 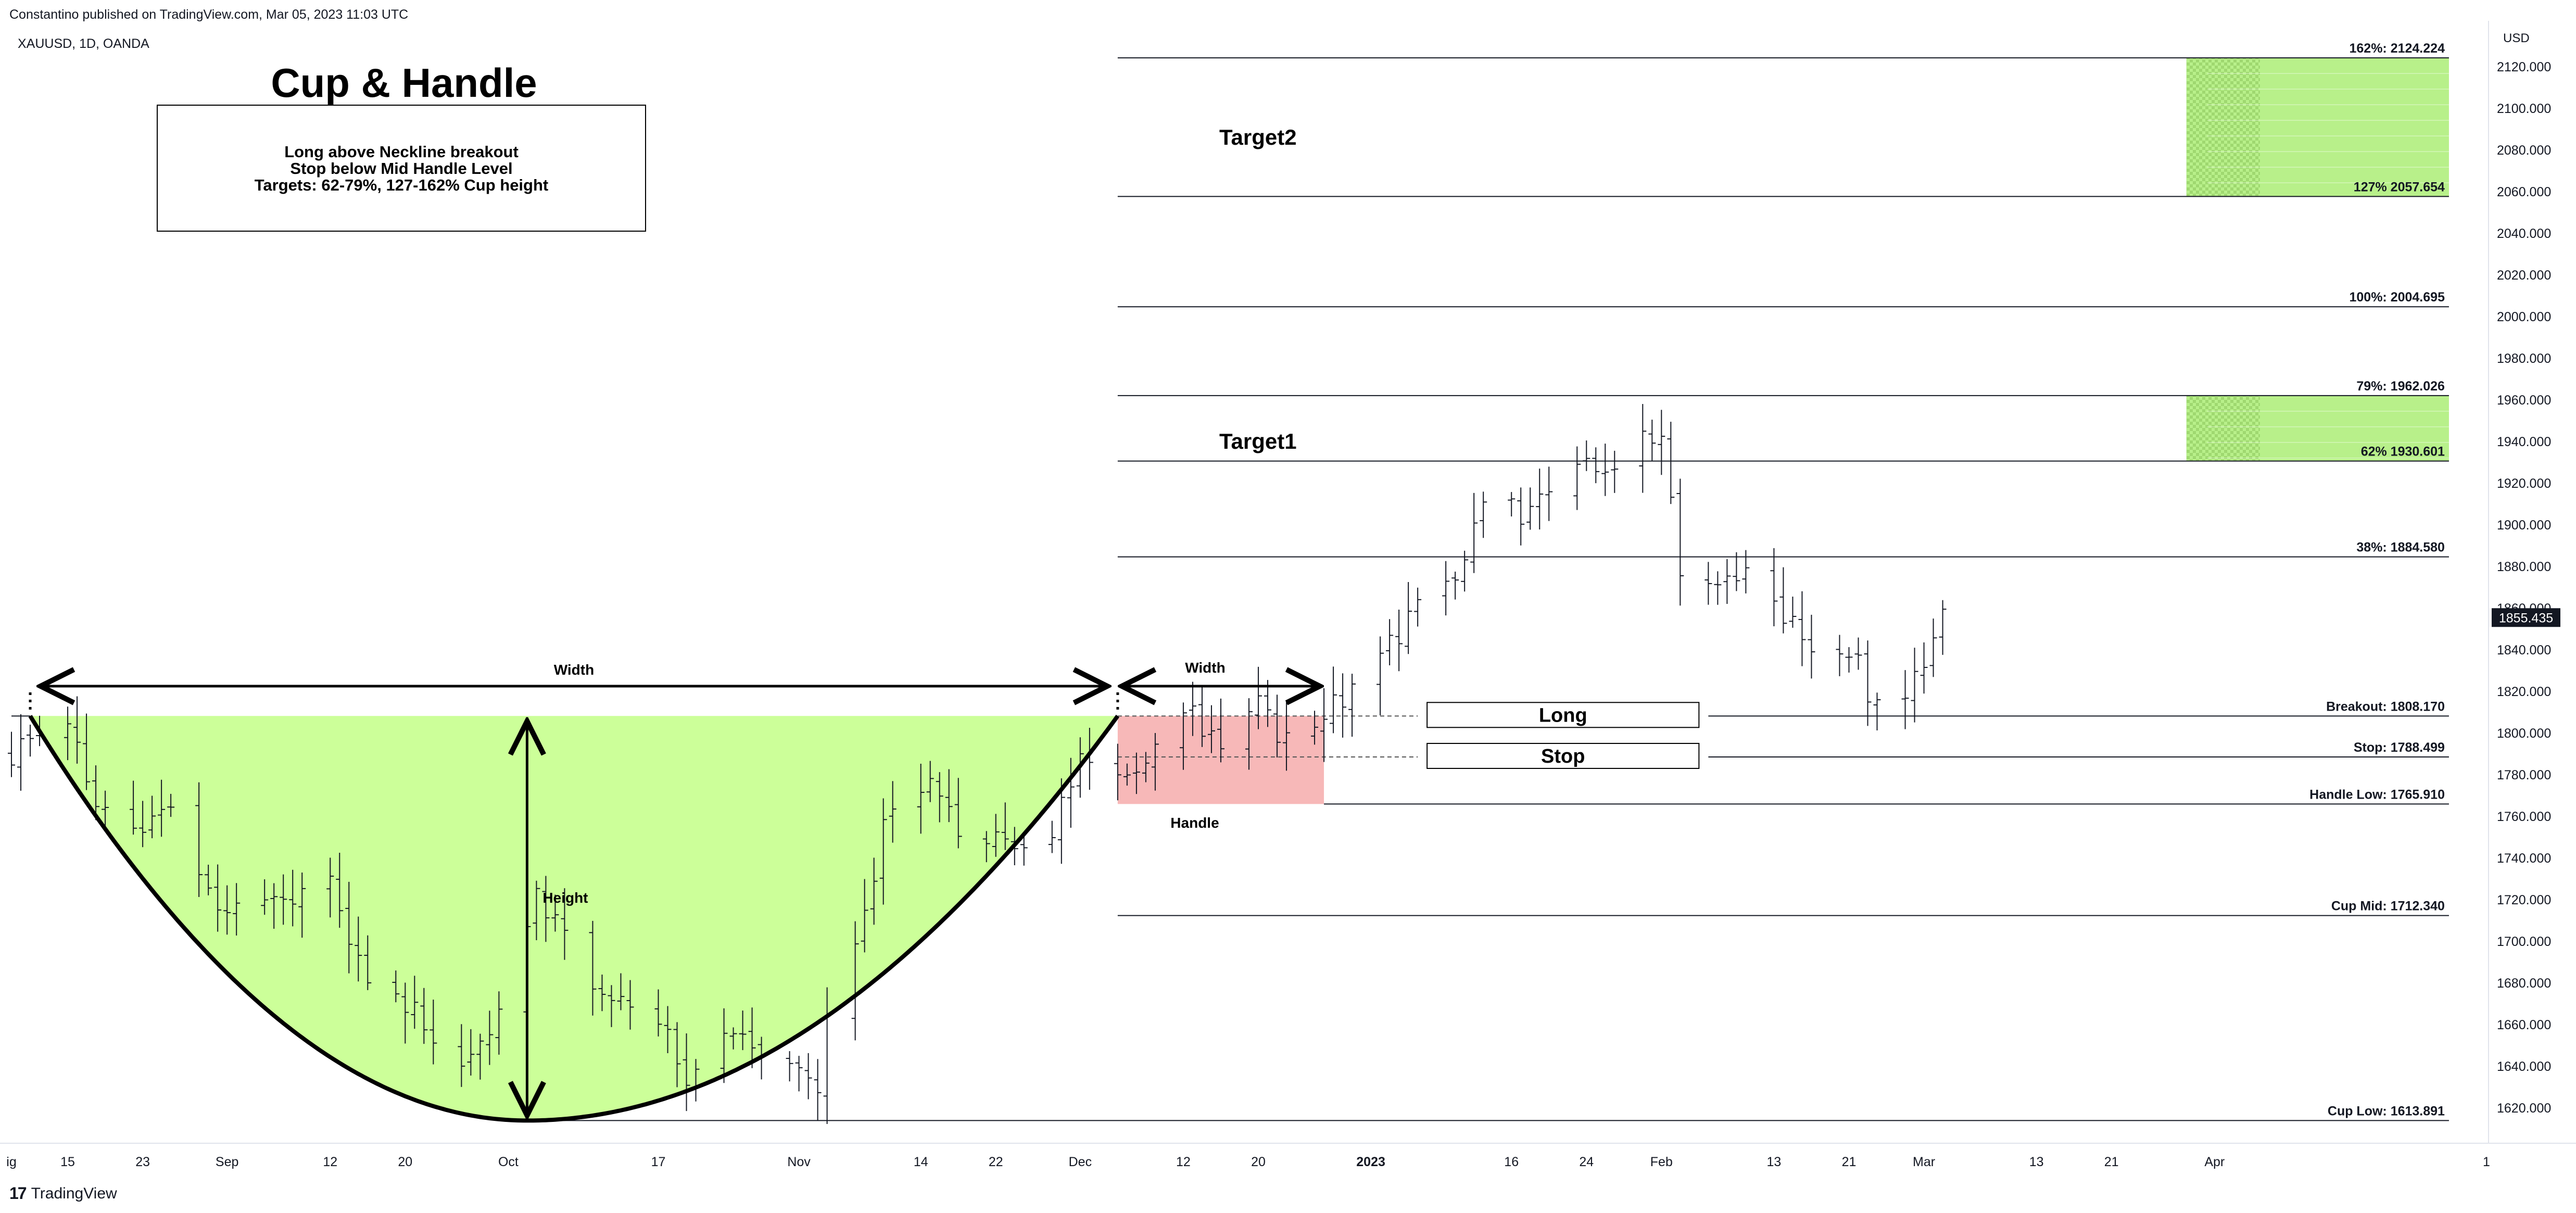 I want to click on stop-box, so click(x=1563, y=756).